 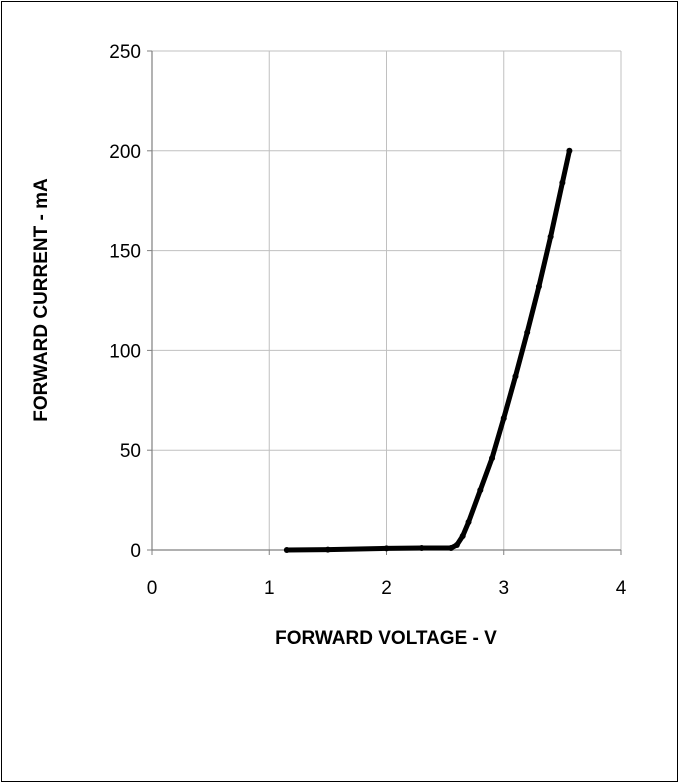 I want to click on y-axis-title: FORWARD CURRENT - mA, so click(x=41, y=300).